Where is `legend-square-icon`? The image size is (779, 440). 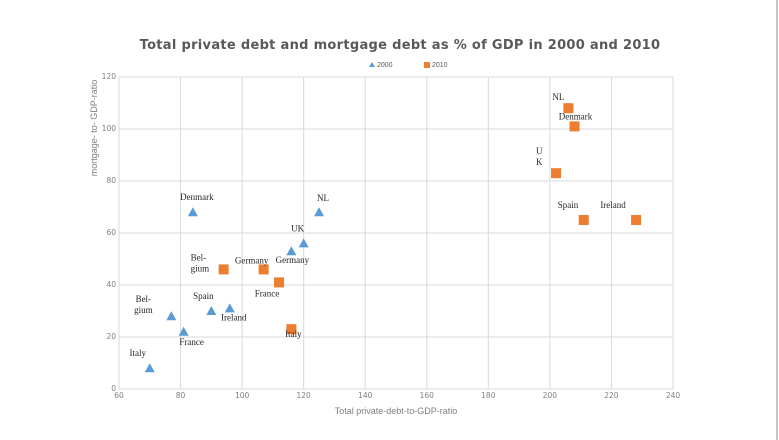
legend-square-icon is located at coordinates (427, 65).